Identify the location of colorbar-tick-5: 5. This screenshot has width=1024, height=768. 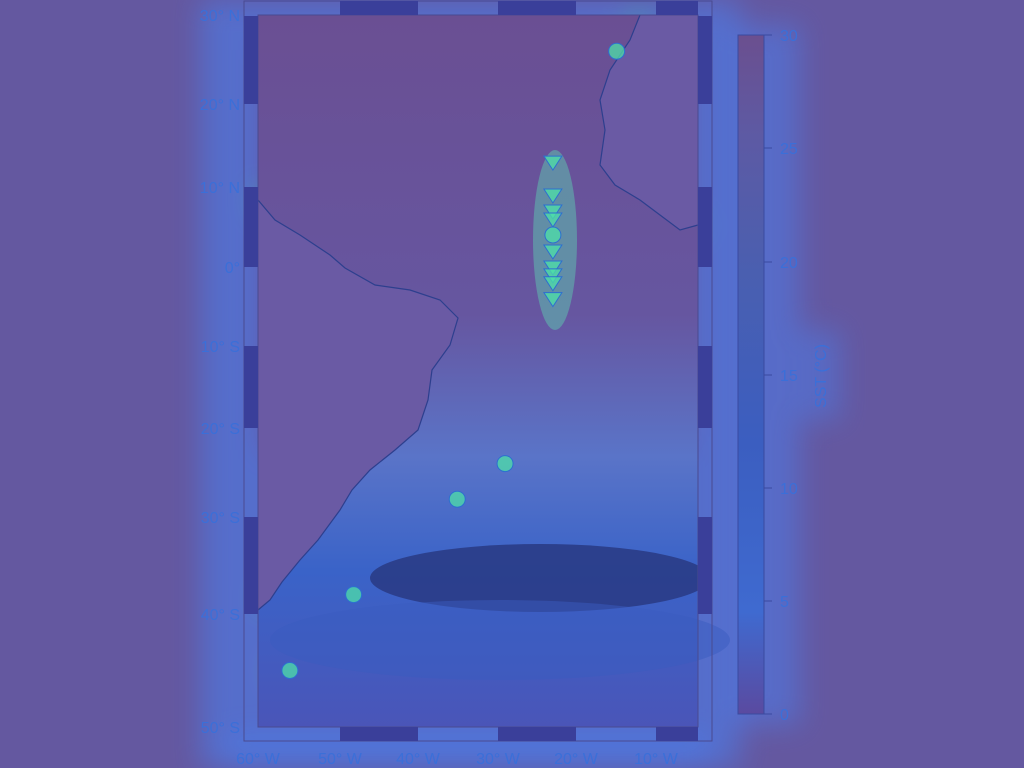
(784, 602).